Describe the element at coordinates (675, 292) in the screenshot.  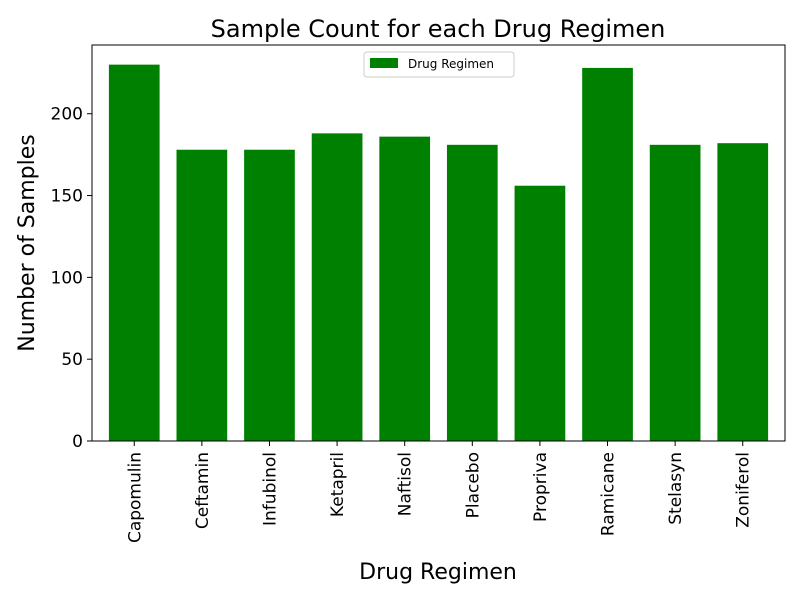
I see `bar-stelasyn` at that location.